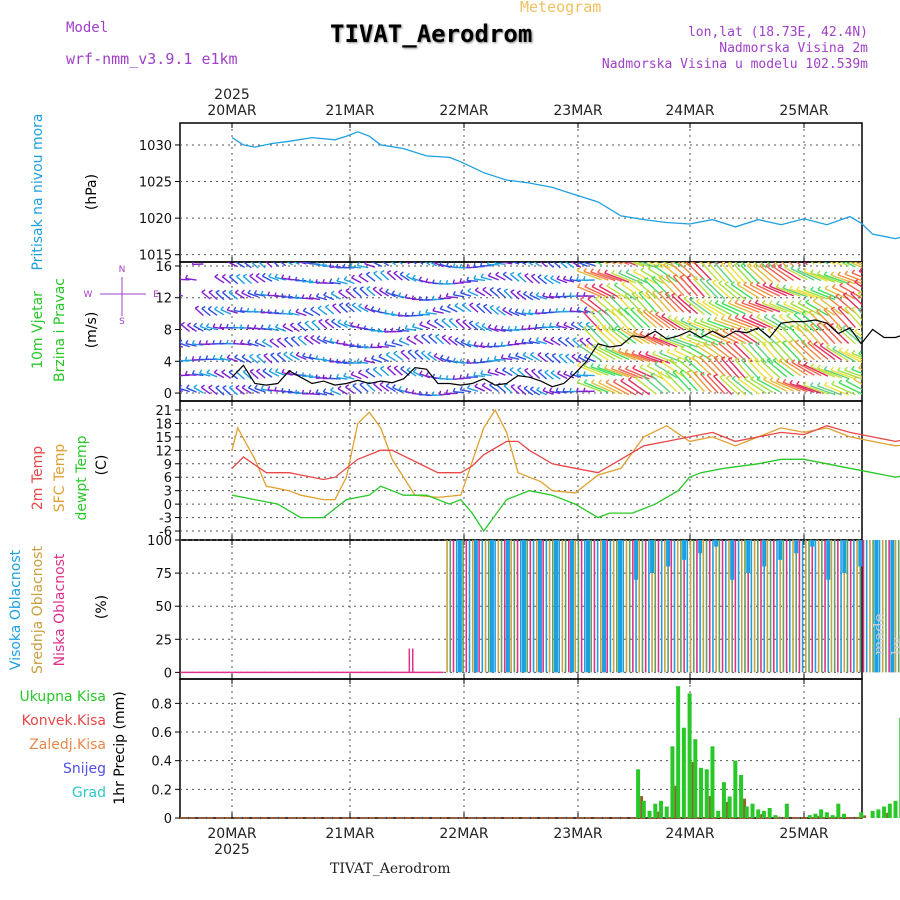 The image size is (900, 900). What do you see at coordinates (762, 816) in the screenshot?
I see `precip-bar-conv` at bounding box center [762, 816].